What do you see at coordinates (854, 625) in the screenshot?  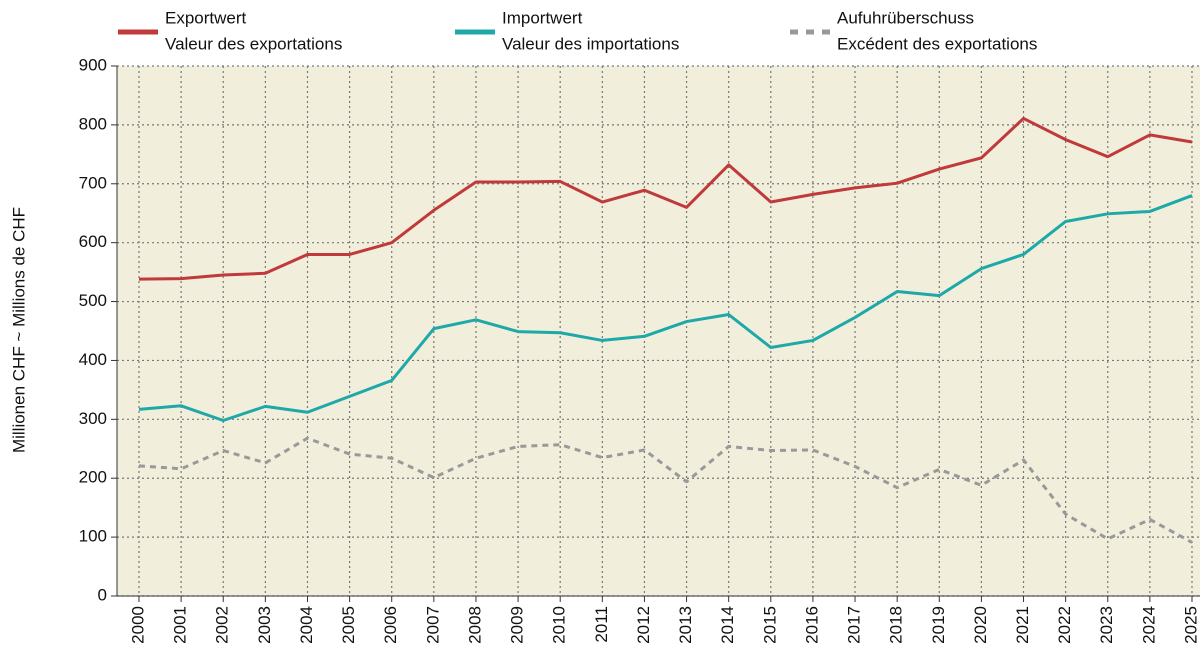 I see `x-tick-label: 2017` at bounding box center [854, 625].